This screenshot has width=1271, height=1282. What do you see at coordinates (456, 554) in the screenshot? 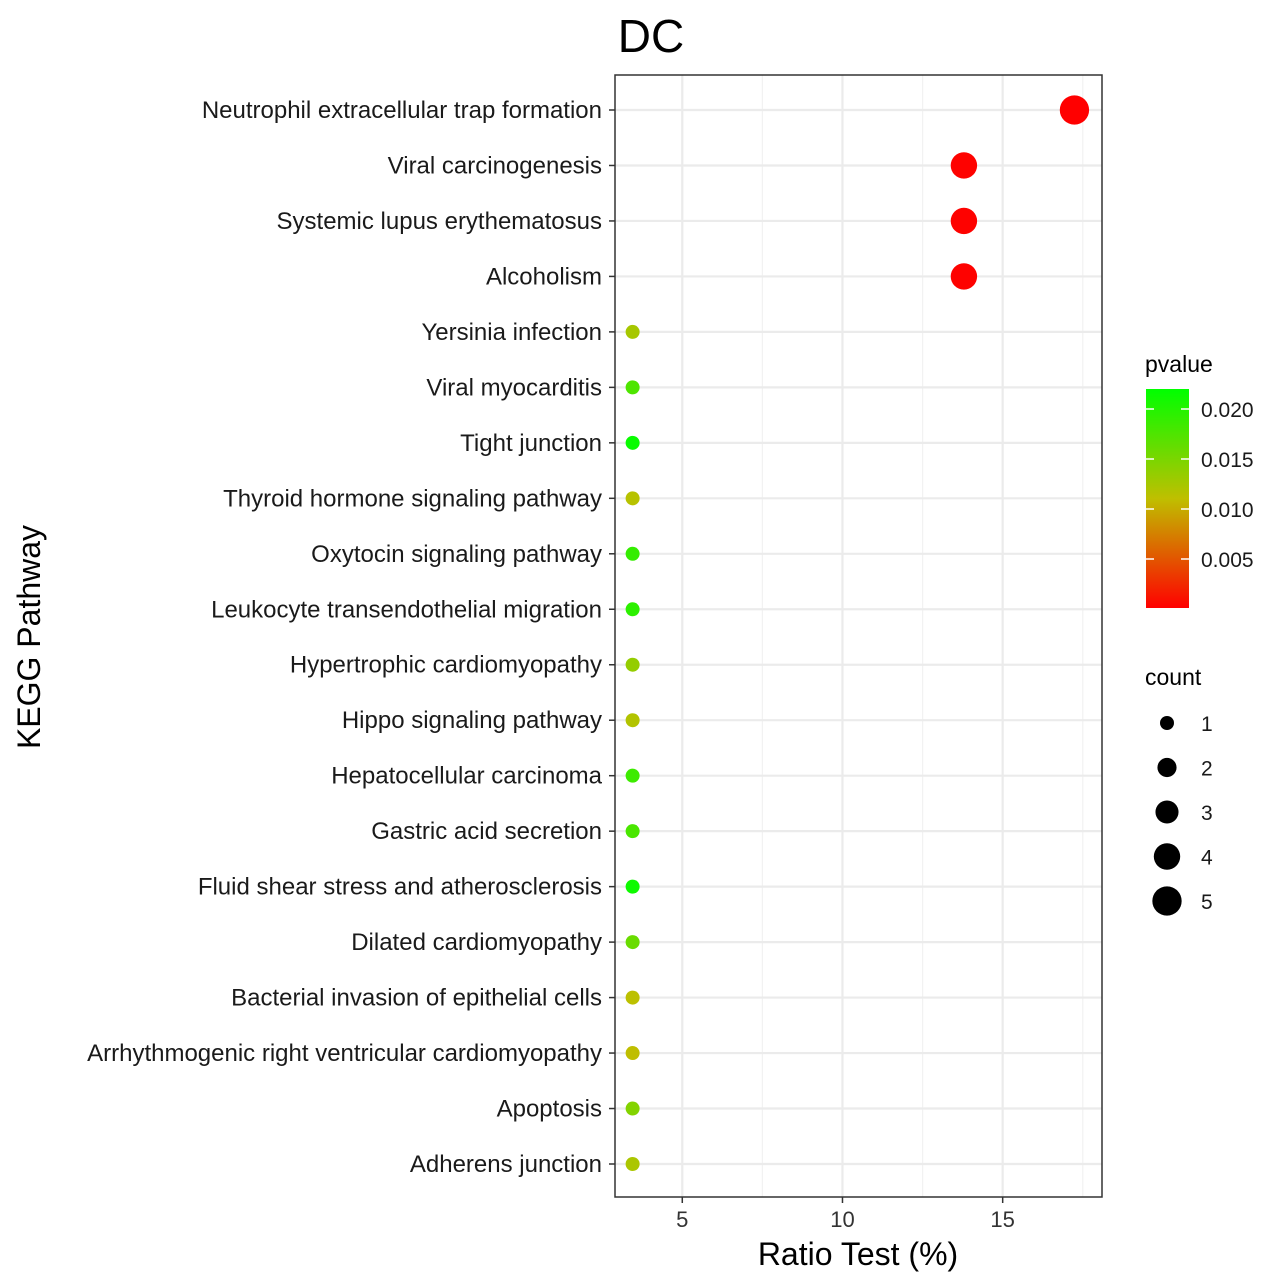
I see `y-tick-label: Oxytocin signaling pathway` at bounding box center [456, 554].